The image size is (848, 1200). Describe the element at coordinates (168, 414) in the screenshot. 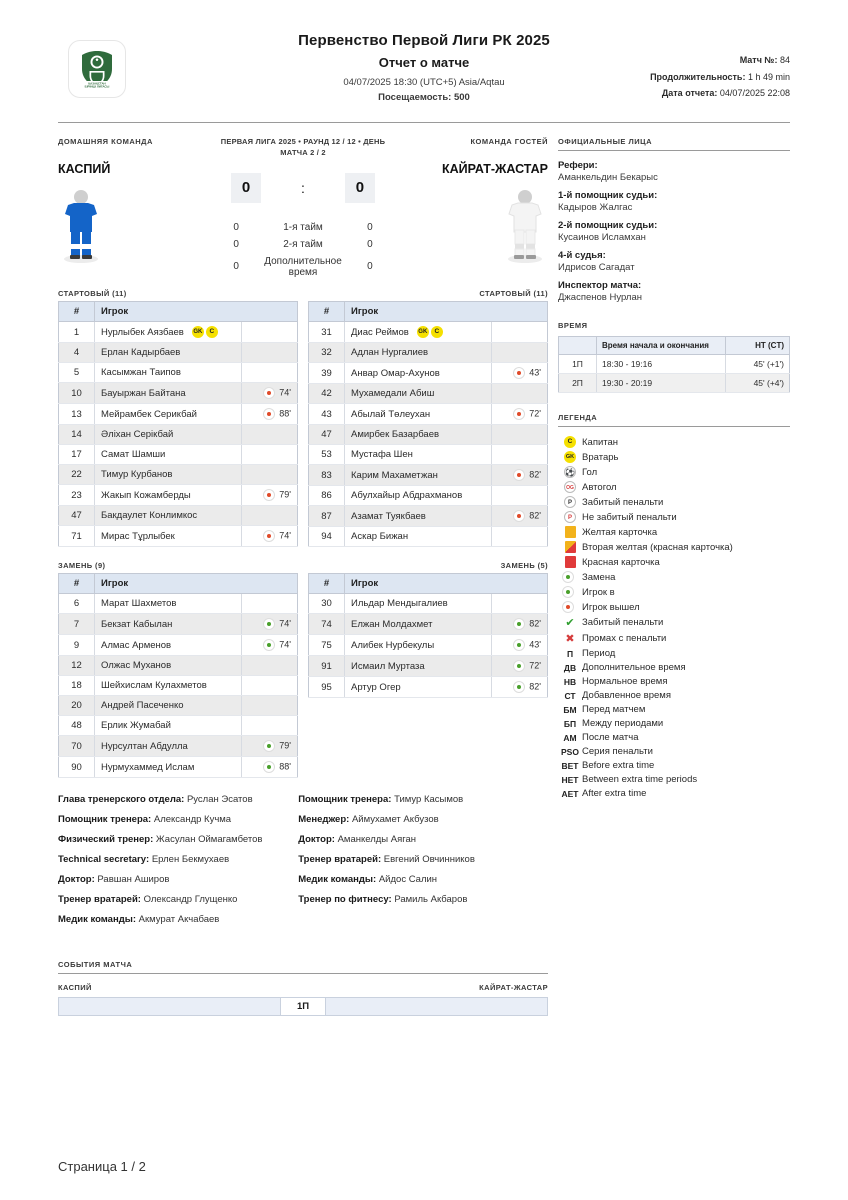

I see `player-name: Мейрамбек Серикбай` at that location.